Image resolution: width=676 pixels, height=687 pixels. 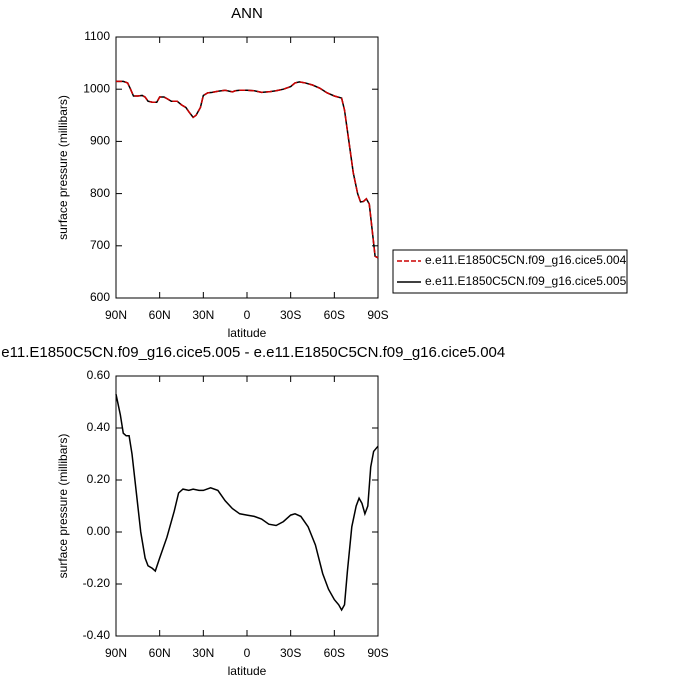 What do you see at coordinates (99, 427) in the screenshot?
I see `y-tick-label: 0.40` at bounding box center [99, 427].